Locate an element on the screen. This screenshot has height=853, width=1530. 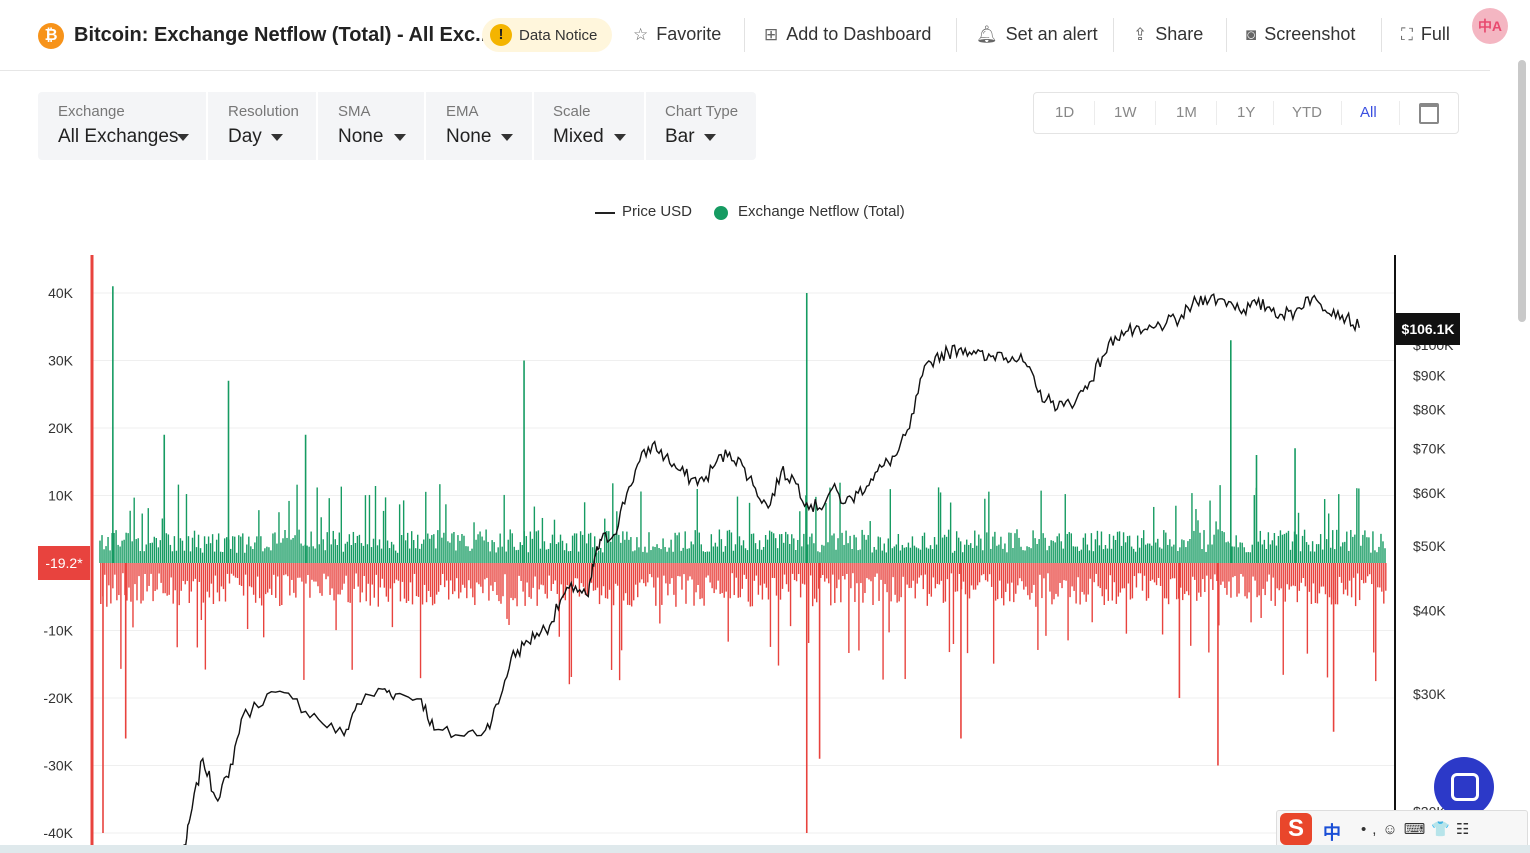
time-range-selector: 1D 1W 1M 1Y YTD All is located at coordinates (1246, 113).